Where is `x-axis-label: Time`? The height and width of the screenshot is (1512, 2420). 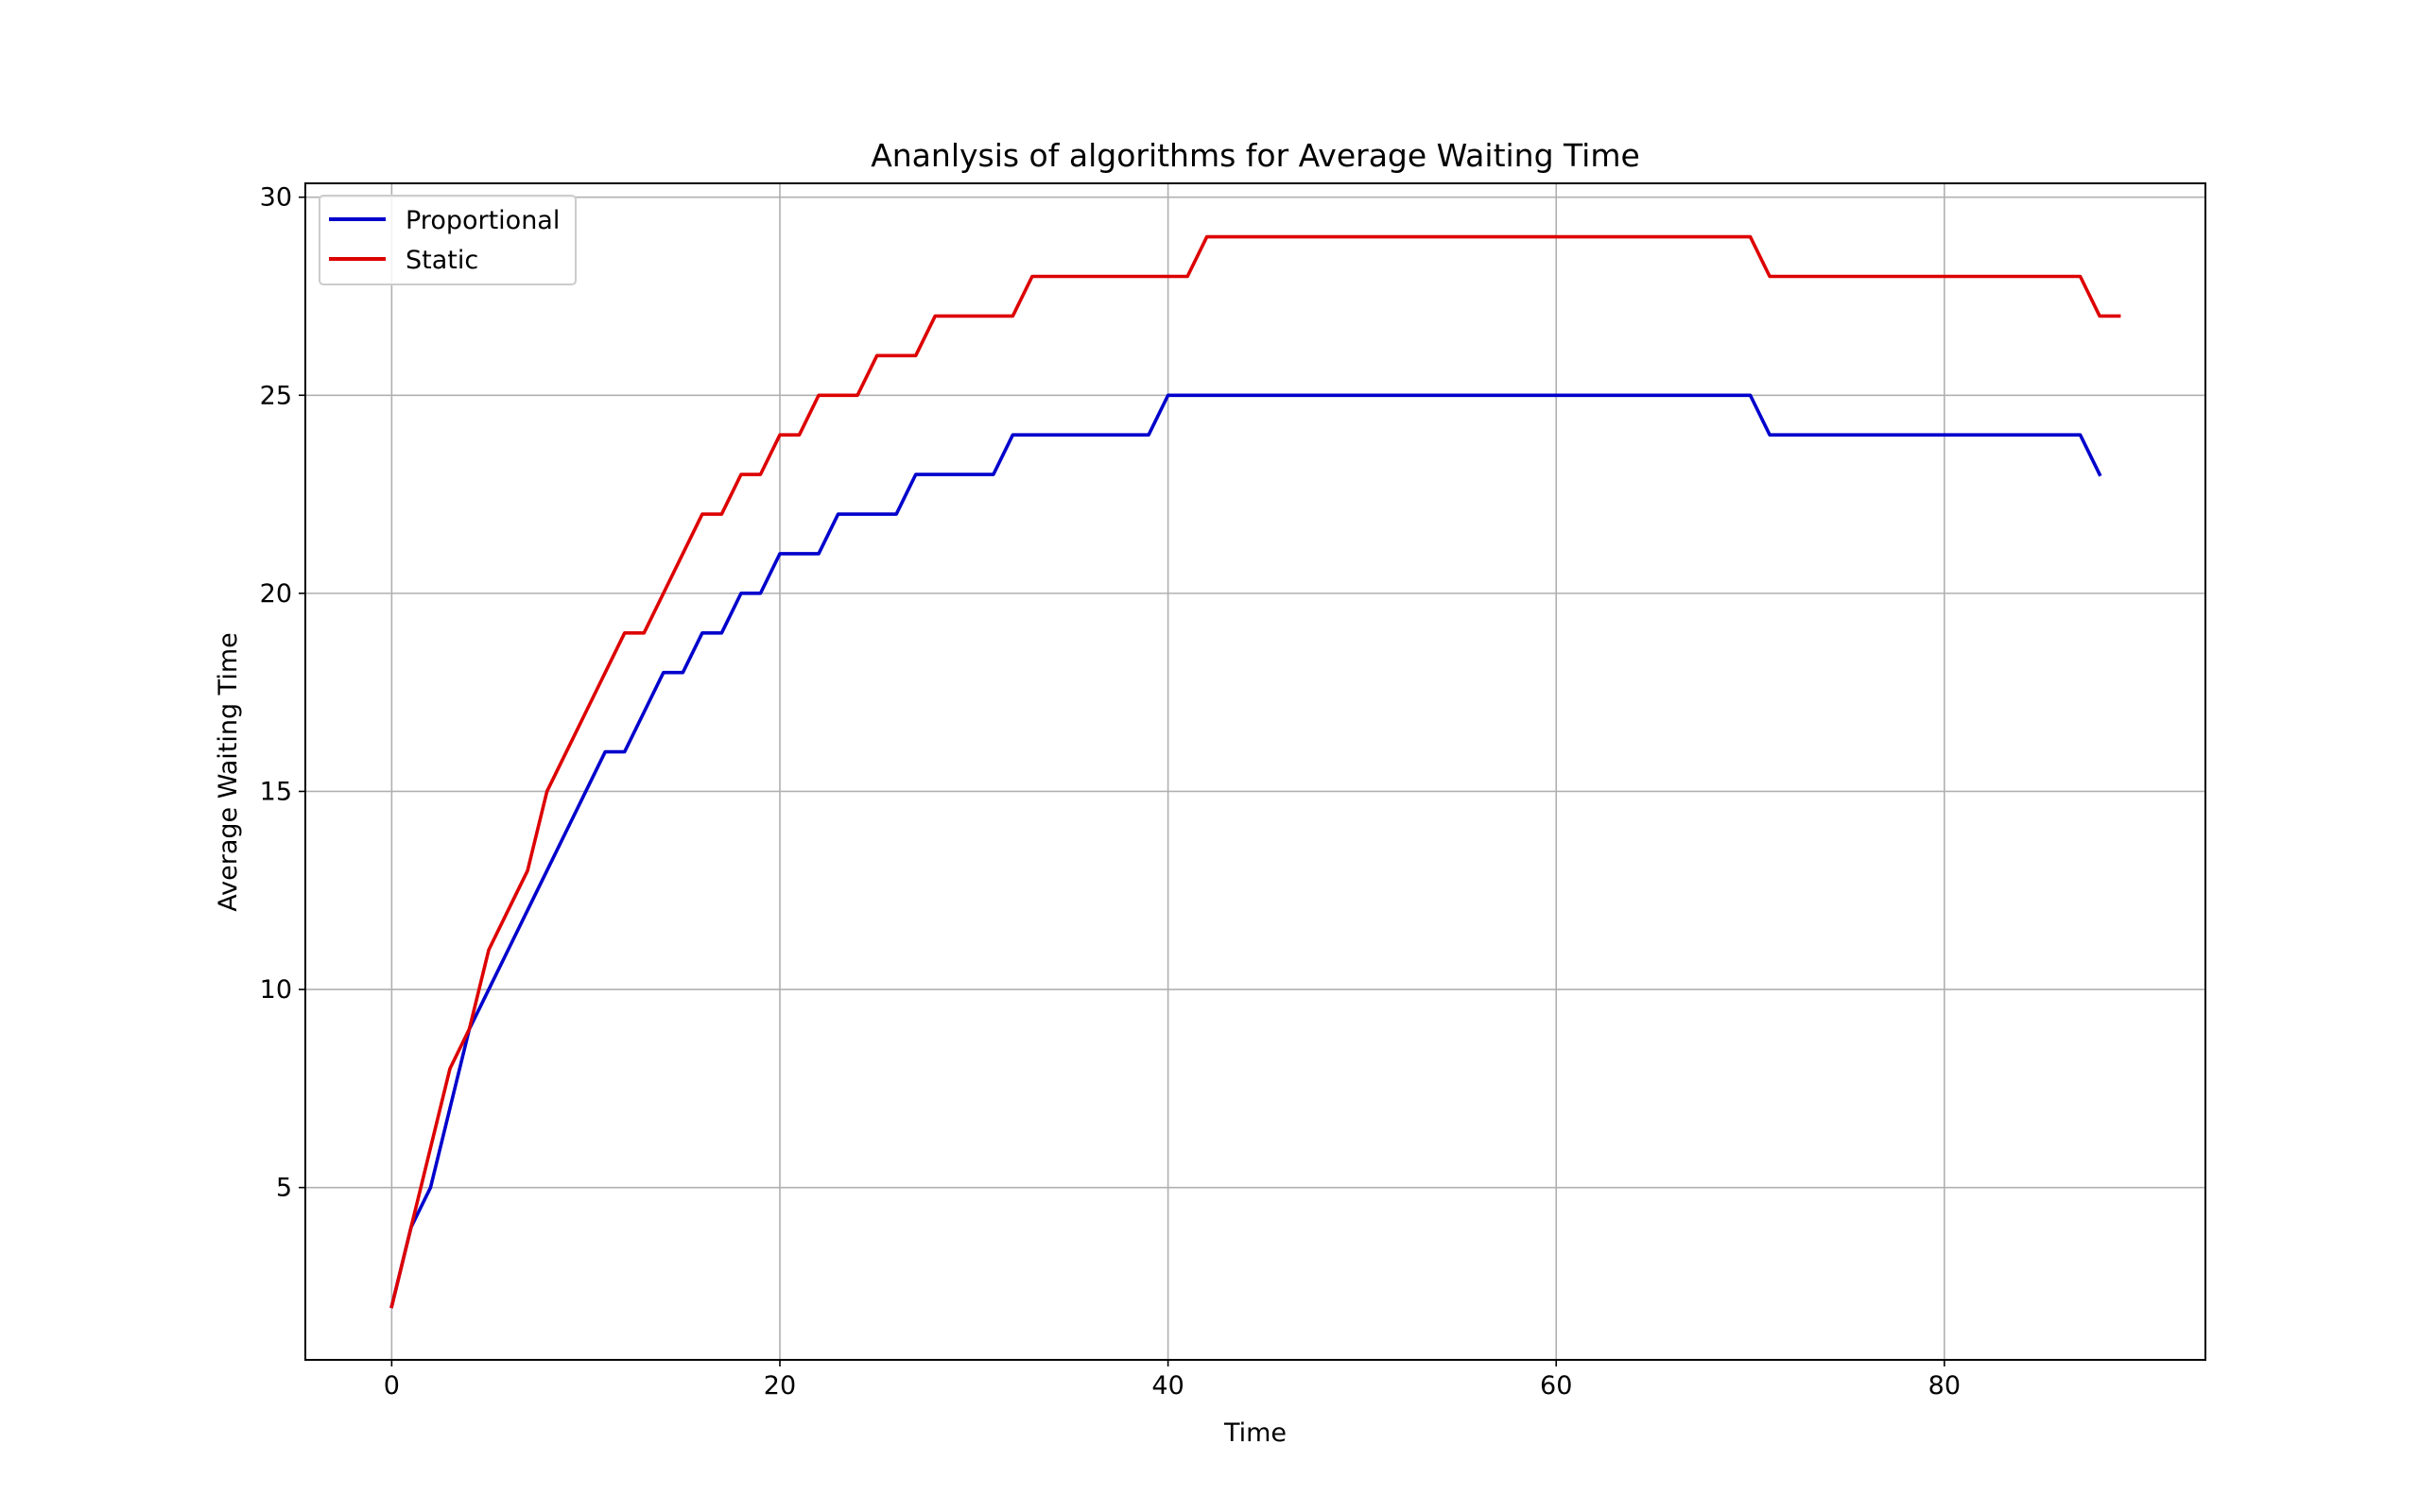
x-axis-label: Time is located at coordinates (1255, 1433).